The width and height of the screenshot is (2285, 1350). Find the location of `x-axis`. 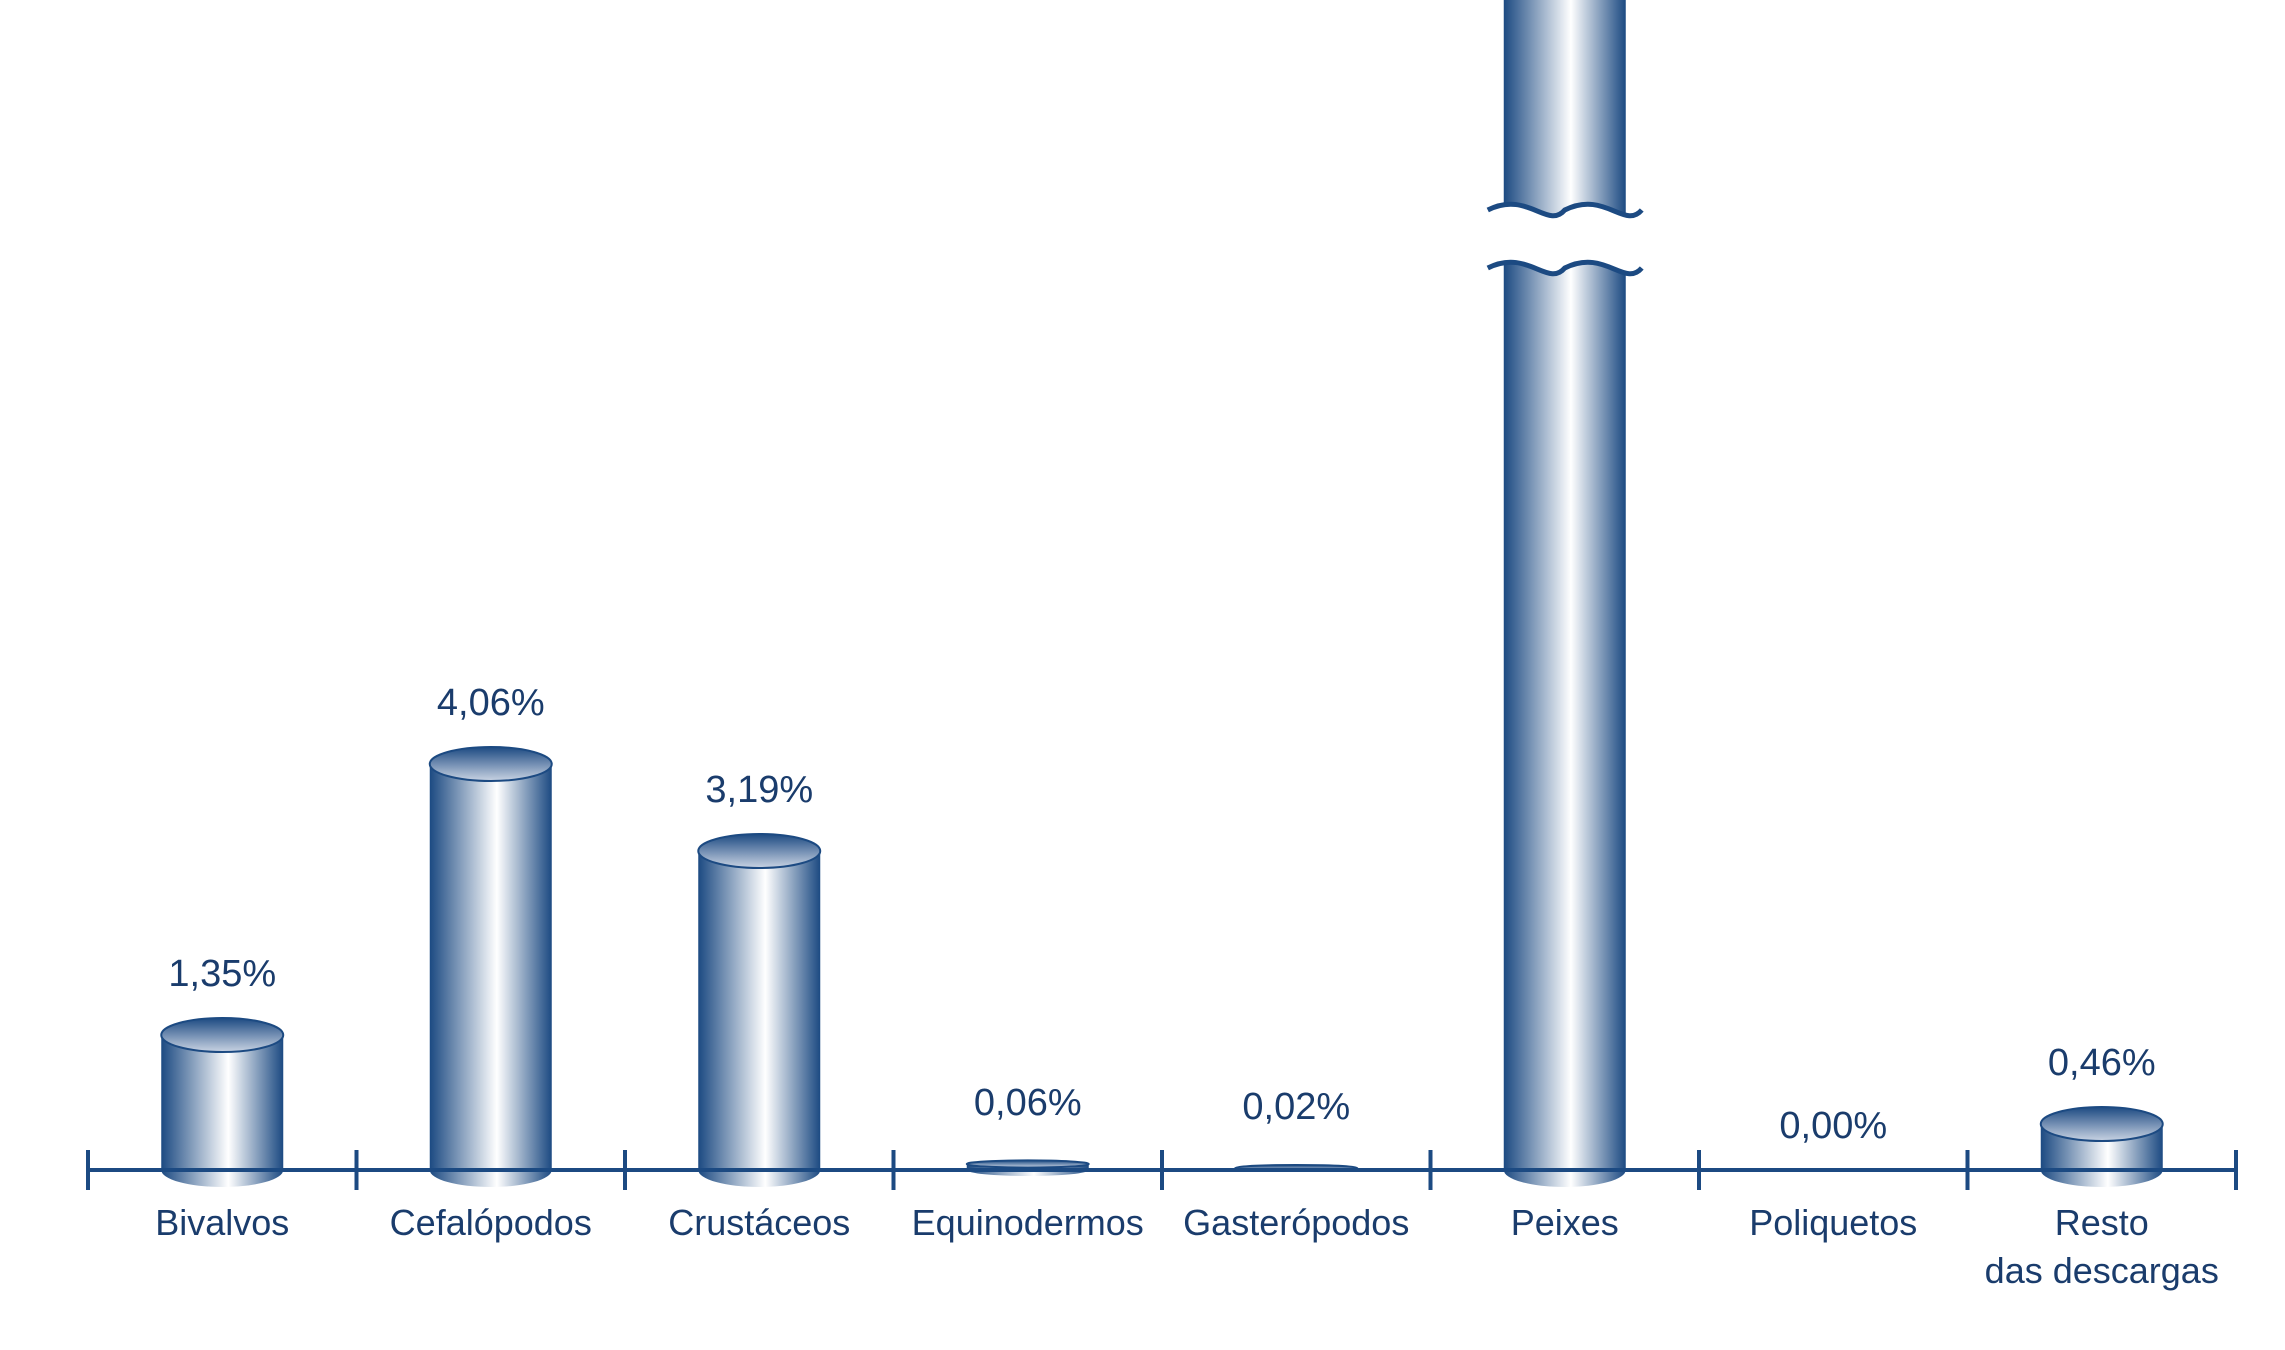

x-axis is located at coordinates (1162, 1170).